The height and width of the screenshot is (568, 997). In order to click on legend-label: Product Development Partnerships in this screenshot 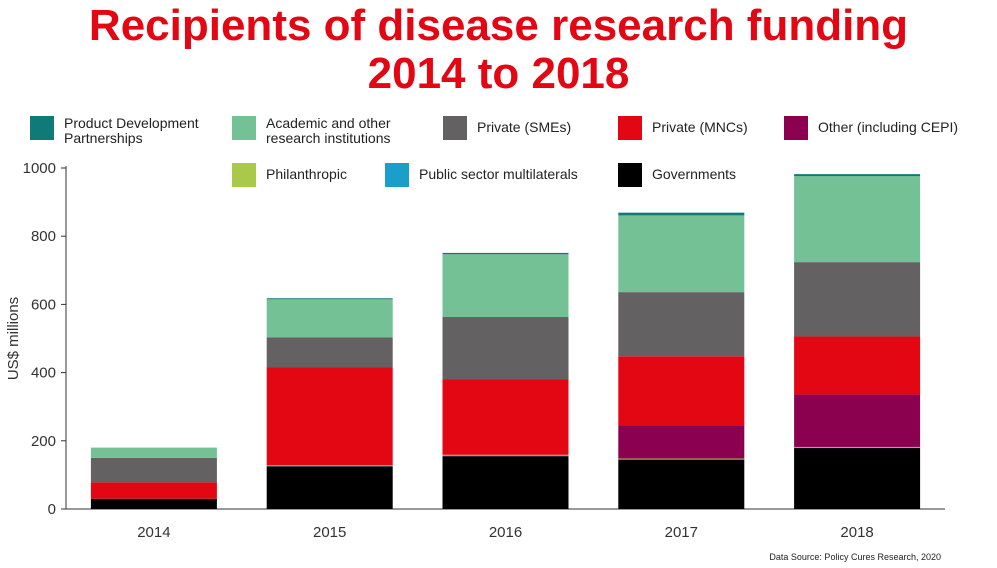, I will do `click(131, 130)`.